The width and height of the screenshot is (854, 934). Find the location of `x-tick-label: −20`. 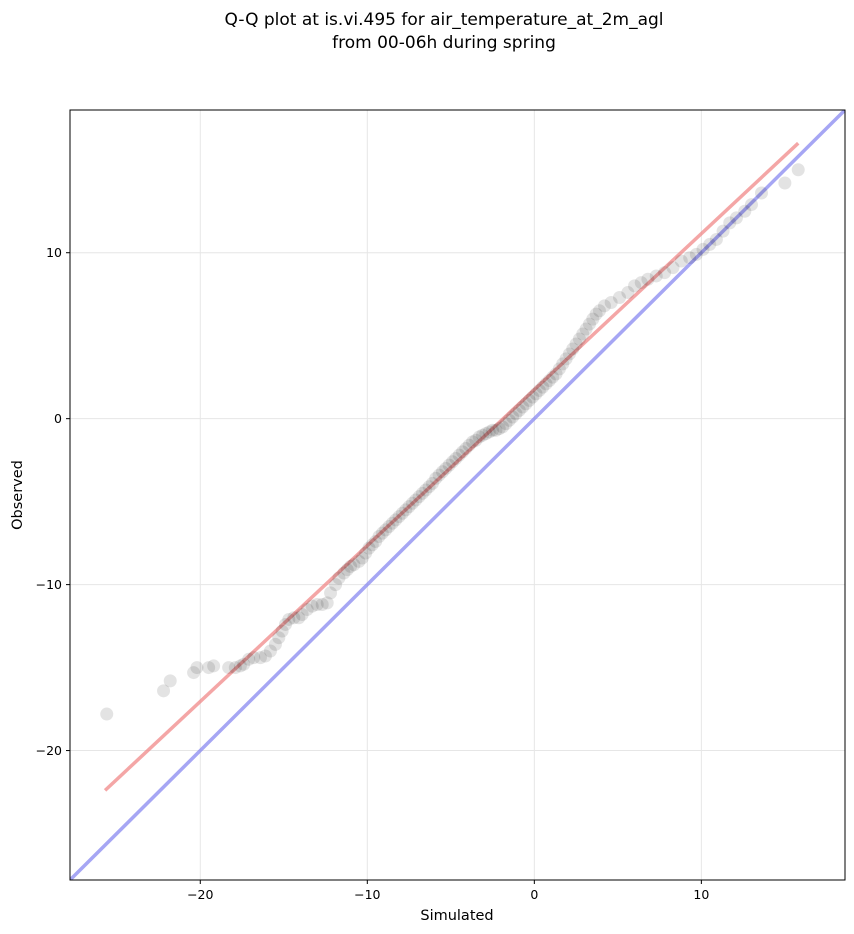

x-tick-label: −20 is located at coordinates (200, 894).